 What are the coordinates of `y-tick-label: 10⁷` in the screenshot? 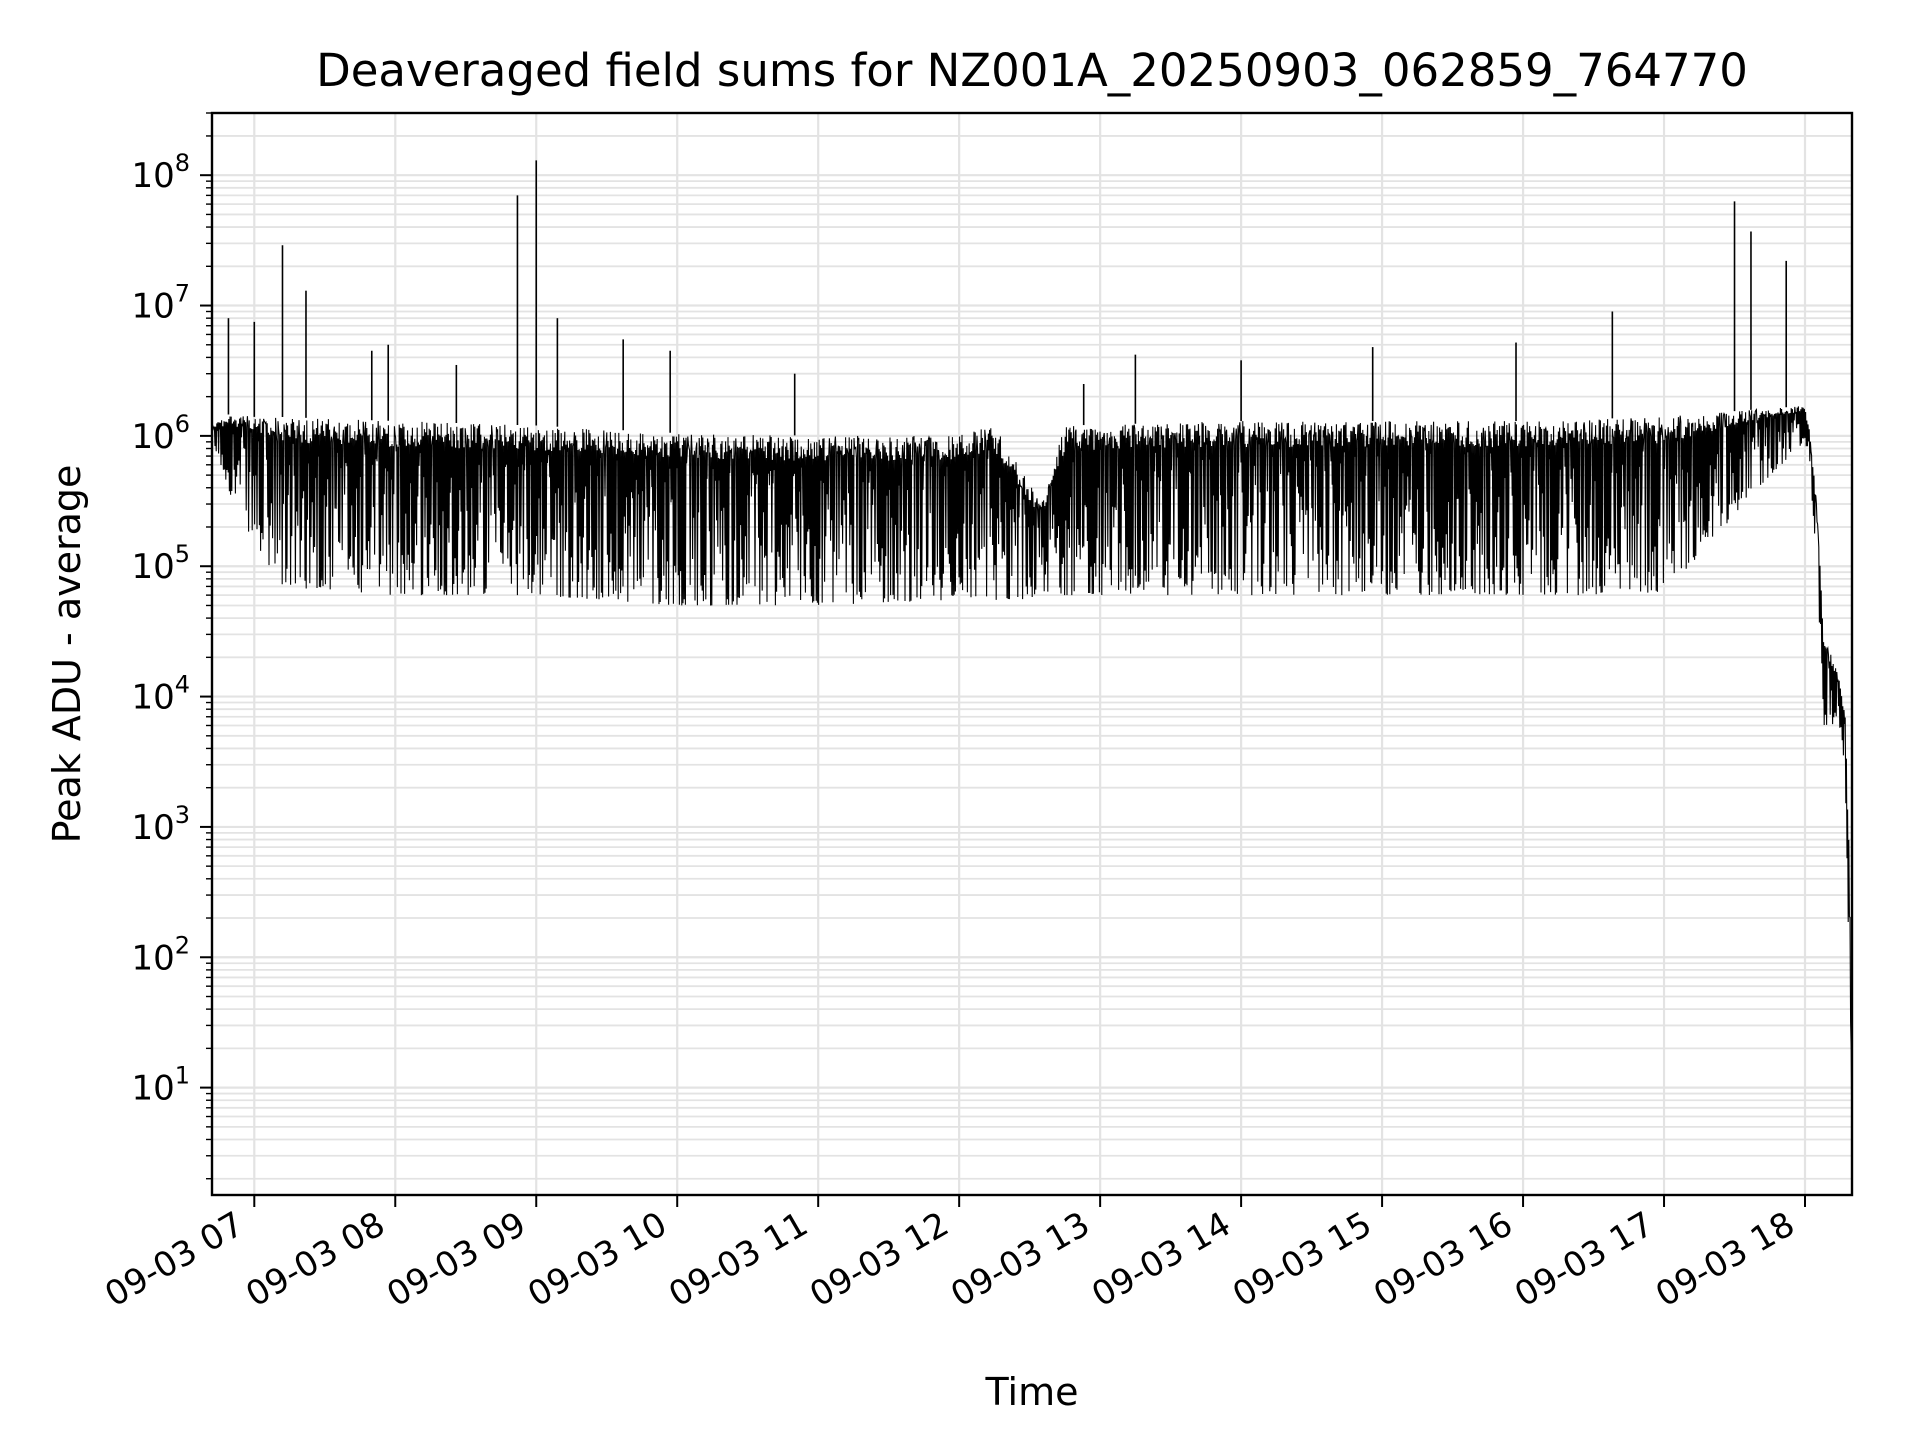 It's located at (160, 303).